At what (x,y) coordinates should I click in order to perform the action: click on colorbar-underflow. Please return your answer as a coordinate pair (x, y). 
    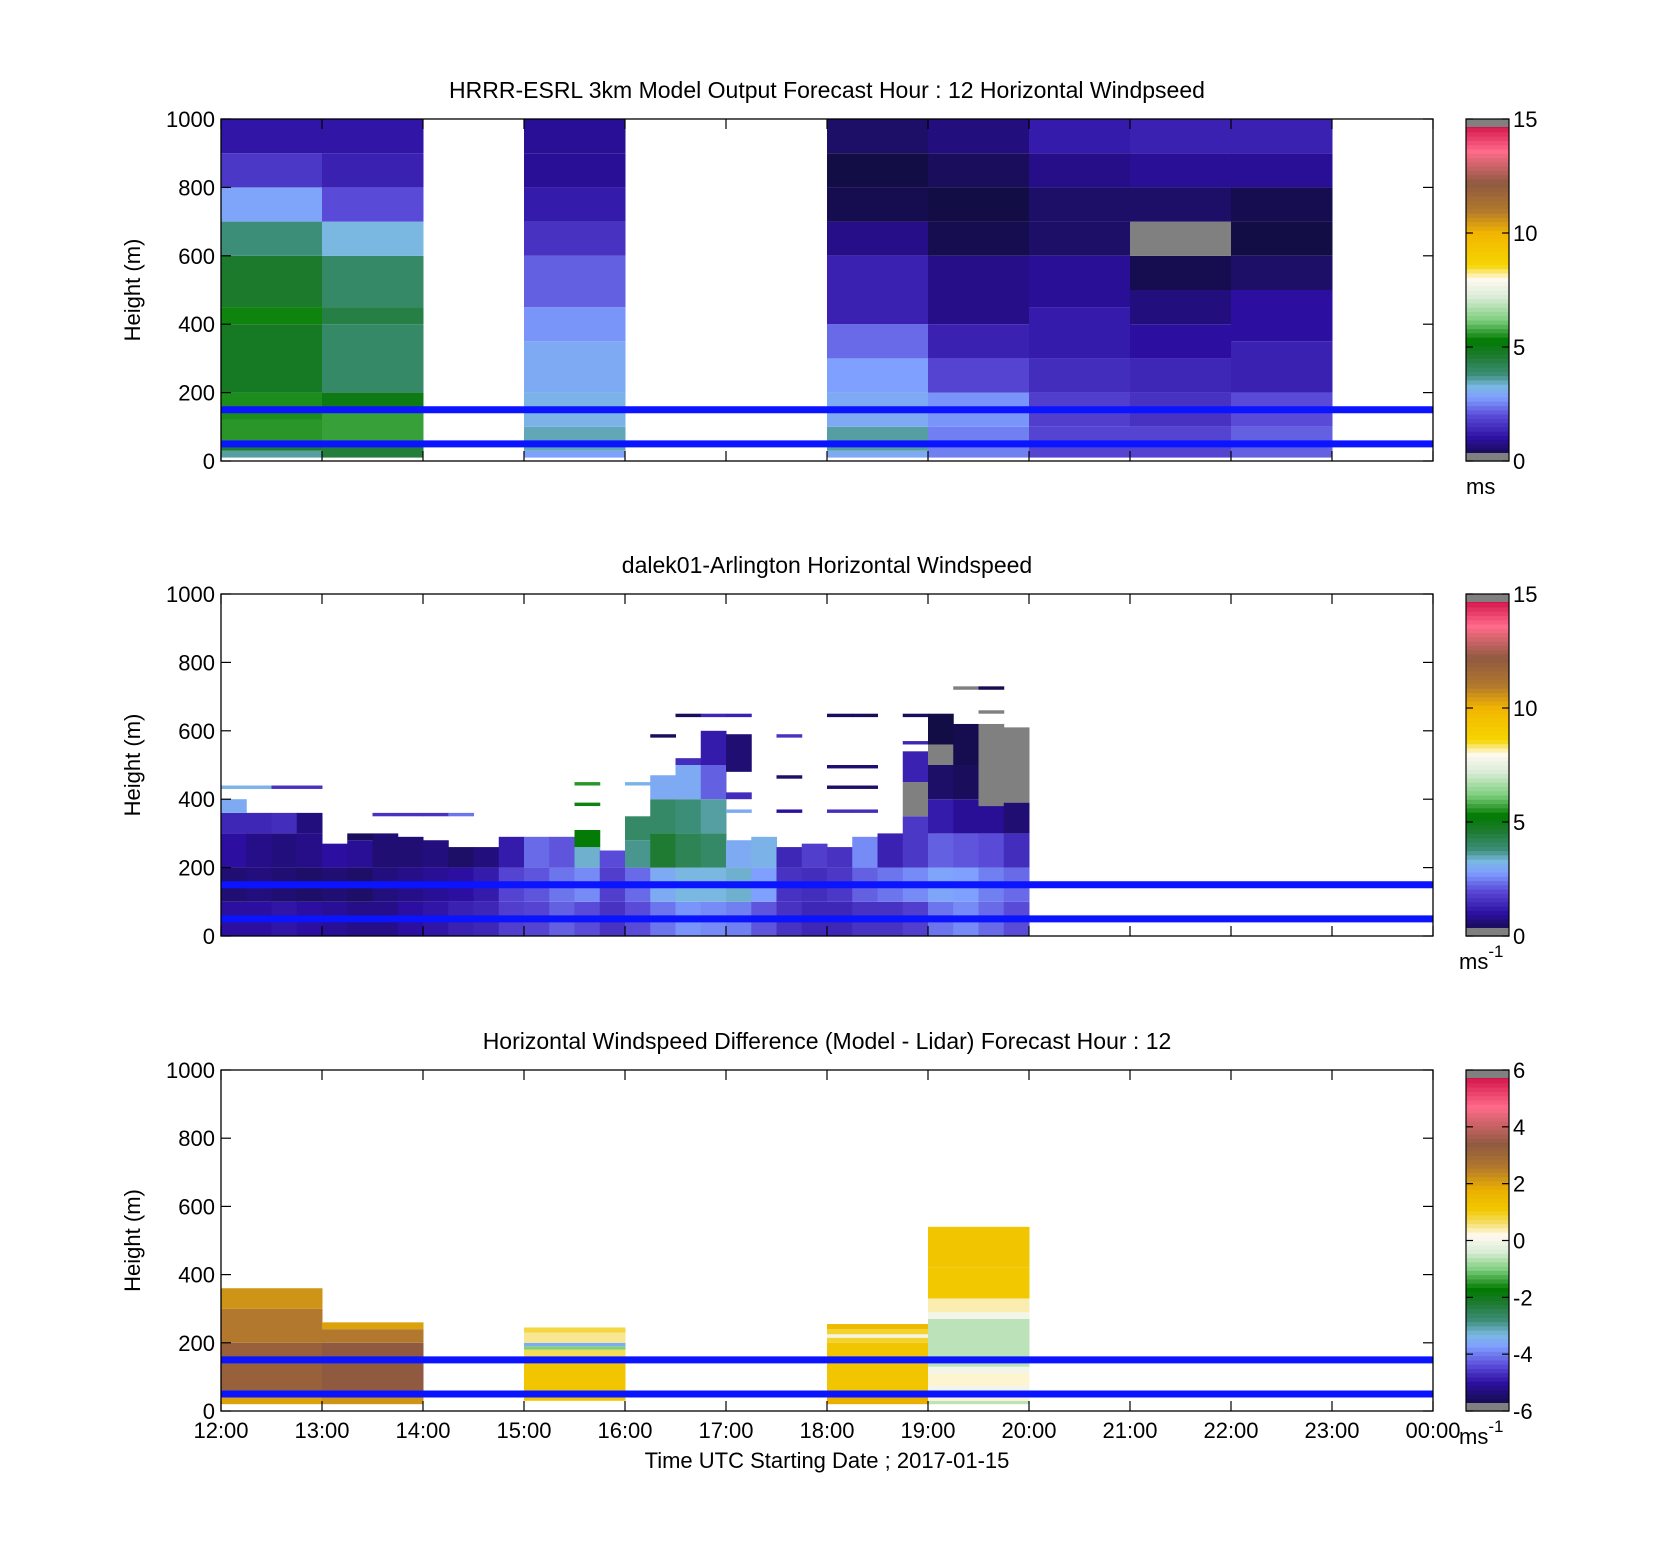
    Looking at the image, I should click on (1487, 1407).